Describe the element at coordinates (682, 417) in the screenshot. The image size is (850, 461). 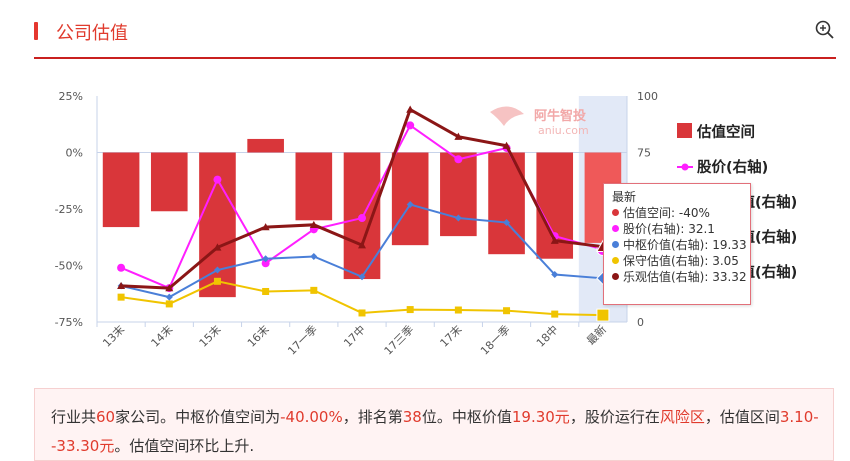
I see `price-zone: 风险区` at that location.